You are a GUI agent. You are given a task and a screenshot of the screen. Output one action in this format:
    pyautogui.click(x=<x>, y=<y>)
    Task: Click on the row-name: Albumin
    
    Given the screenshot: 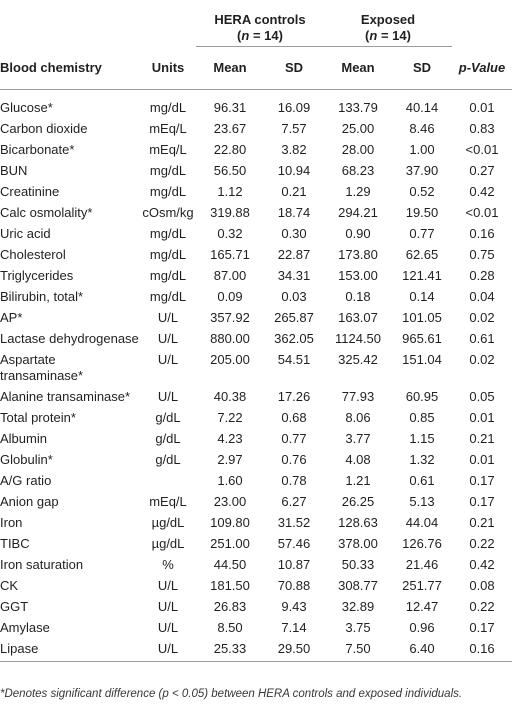 What is the action you would take?
    pyautogui.click(x=23, y=438)
    